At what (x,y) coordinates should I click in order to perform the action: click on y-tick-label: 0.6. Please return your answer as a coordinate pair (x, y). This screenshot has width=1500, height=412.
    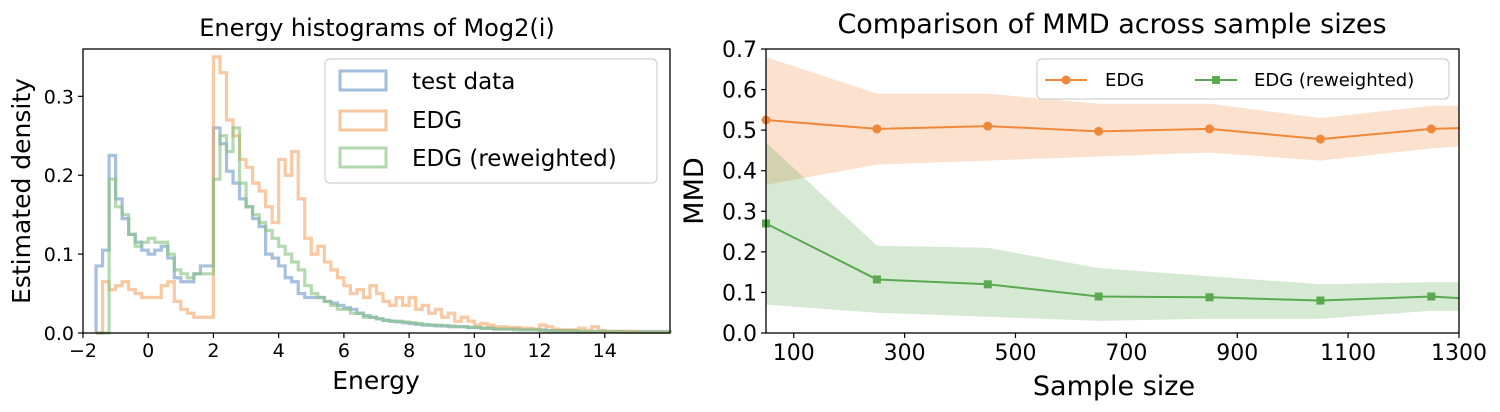
    Looking at the image, I should click on (739, 91).